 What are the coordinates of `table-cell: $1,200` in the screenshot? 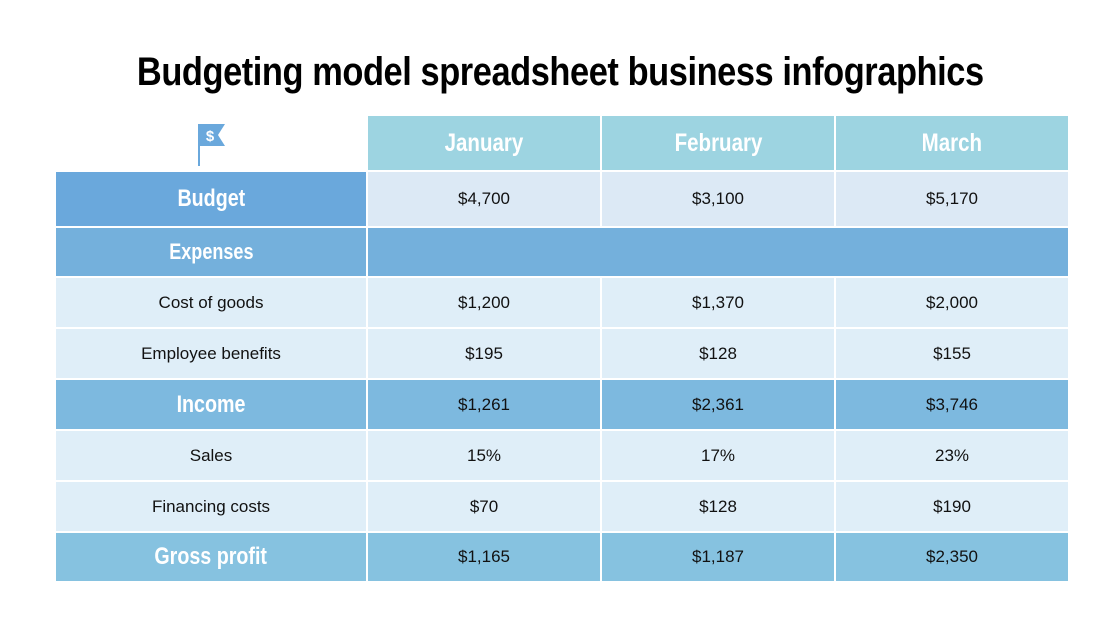 It's located at (484, 302).